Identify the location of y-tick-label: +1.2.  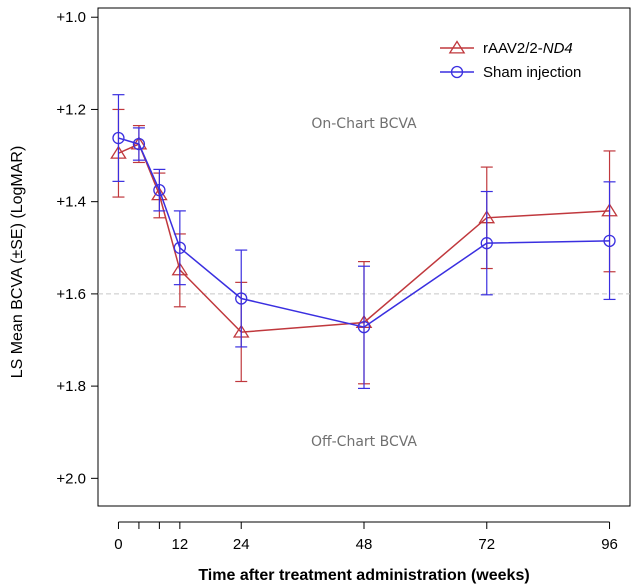
(71, 109).